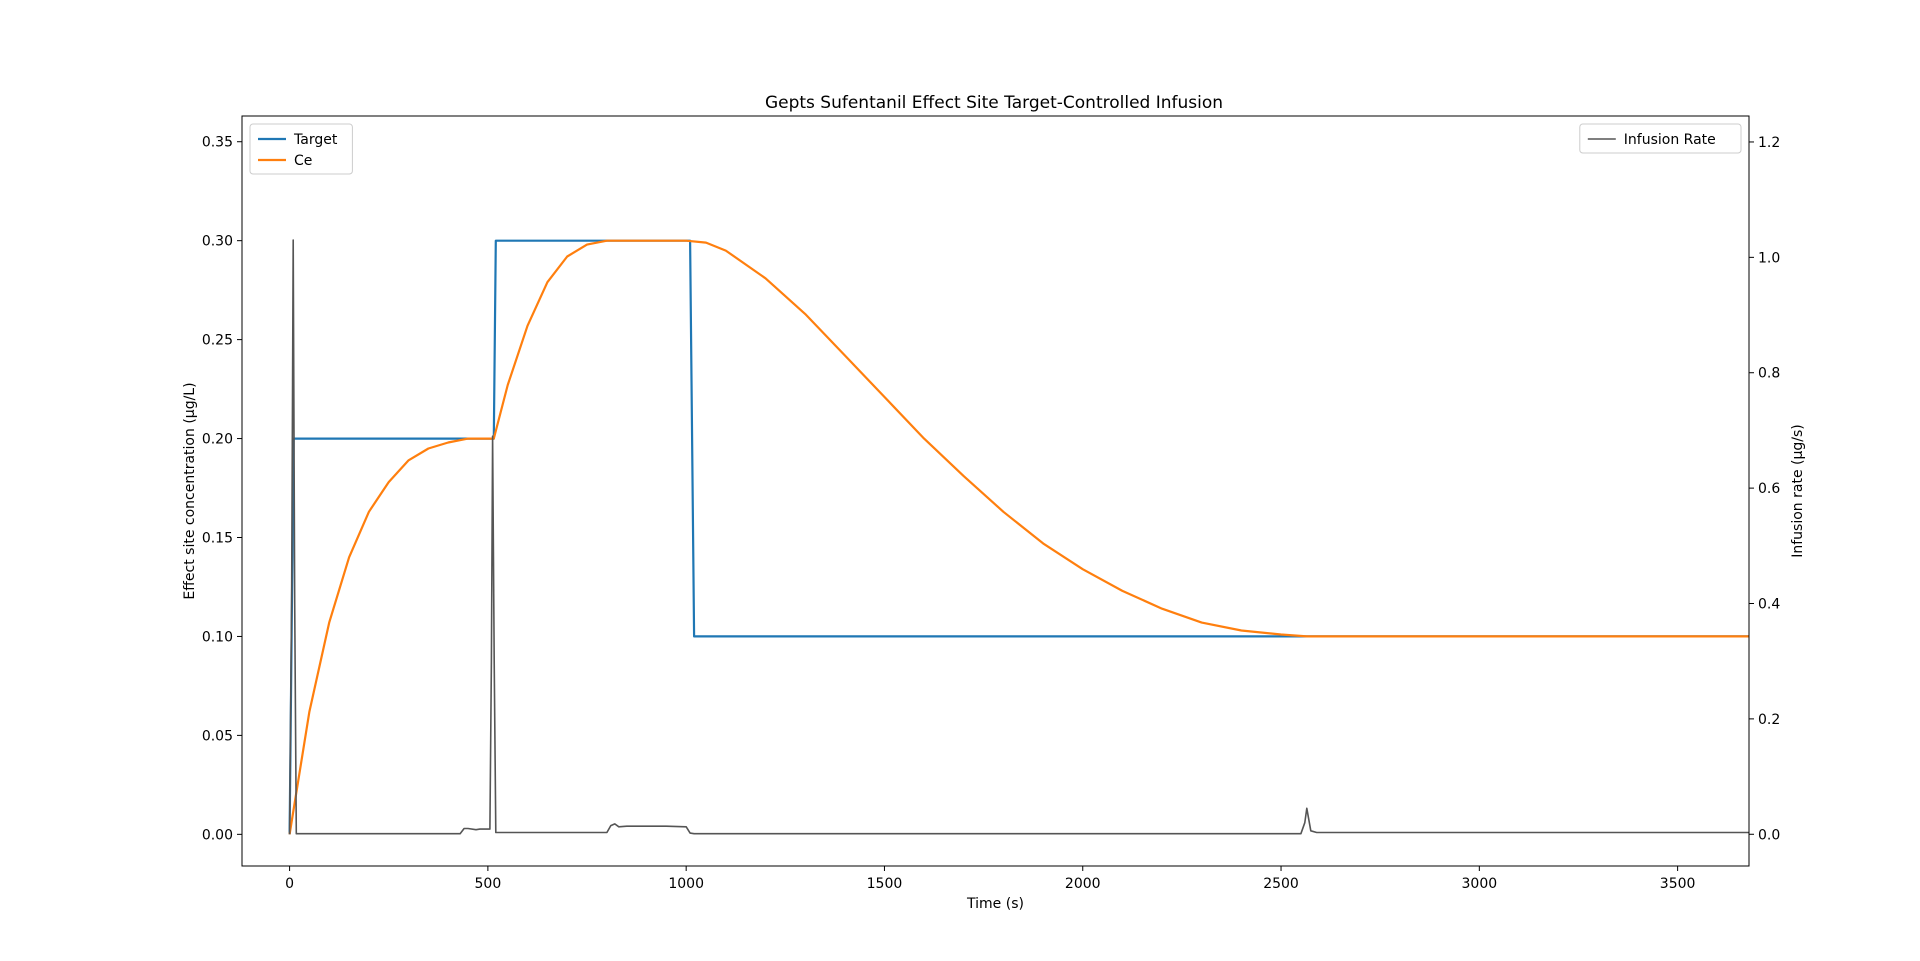 Image resolution: width=1920 pixels, height=961 pixels. What do you see at coordinates (1769, 605) in the screenshot?
I see `y2-tick-label: 0.4` at bounding box center [1769, 605].